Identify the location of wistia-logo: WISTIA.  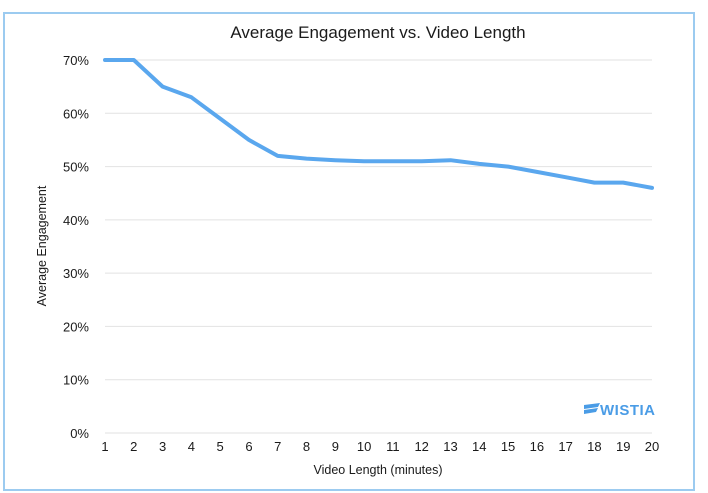
(620, 410).